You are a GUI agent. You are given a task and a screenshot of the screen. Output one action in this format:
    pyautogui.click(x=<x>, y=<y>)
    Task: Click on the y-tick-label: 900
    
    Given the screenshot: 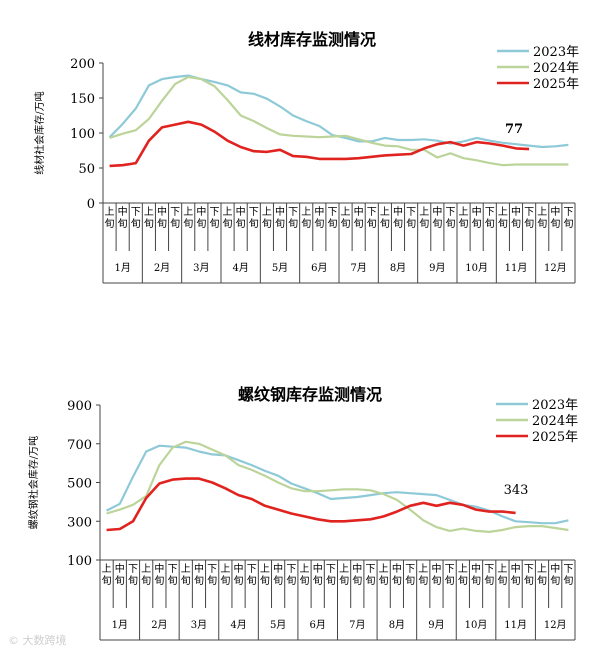 What is the action you would take?
    pyautogui.click(x=79, y=406)
    